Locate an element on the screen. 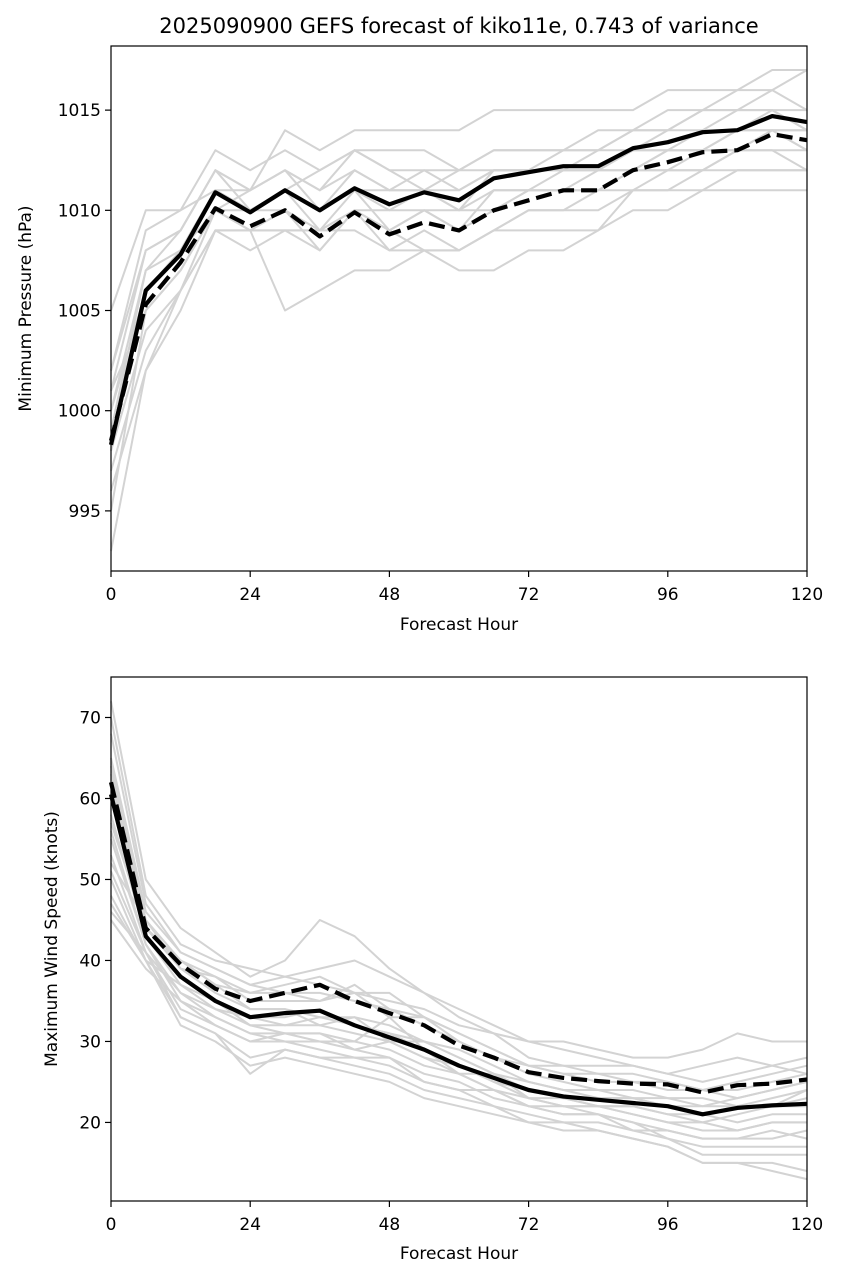 This screenshot has width=843, height=1279. pressure-y-tick-label: 1005 is located at coordinates (79, 312).